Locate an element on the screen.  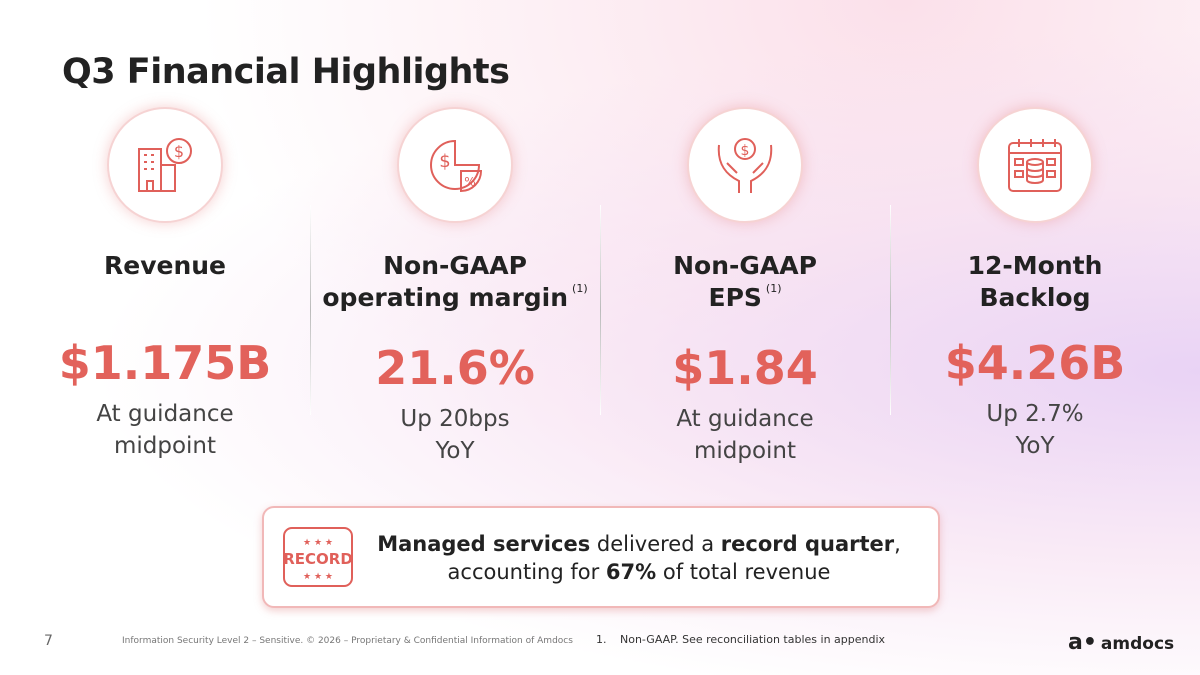
callout-line: accounting for 67% of total revenue is located at coordinates (639, 572).